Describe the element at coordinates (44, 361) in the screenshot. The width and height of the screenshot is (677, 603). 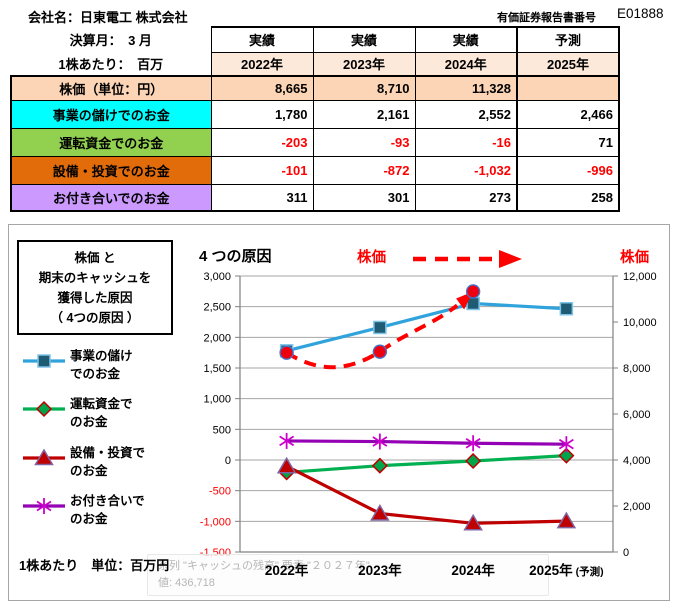
I see `legend-marker-square-icon` at that location.